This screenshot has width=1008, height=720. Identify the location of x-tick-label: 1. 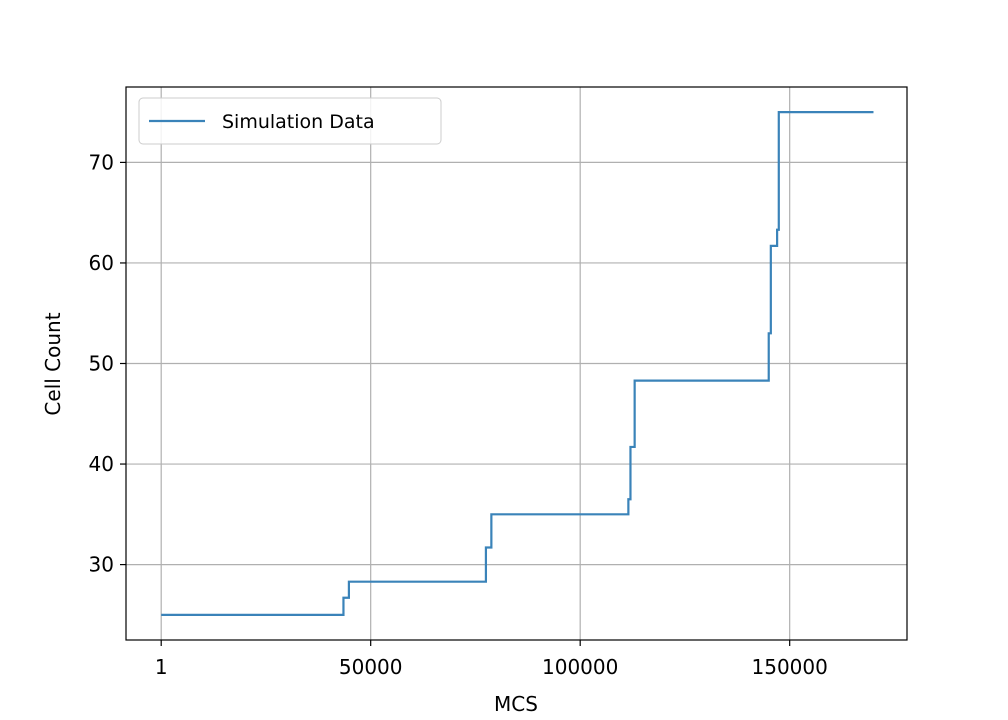
(161, 667).